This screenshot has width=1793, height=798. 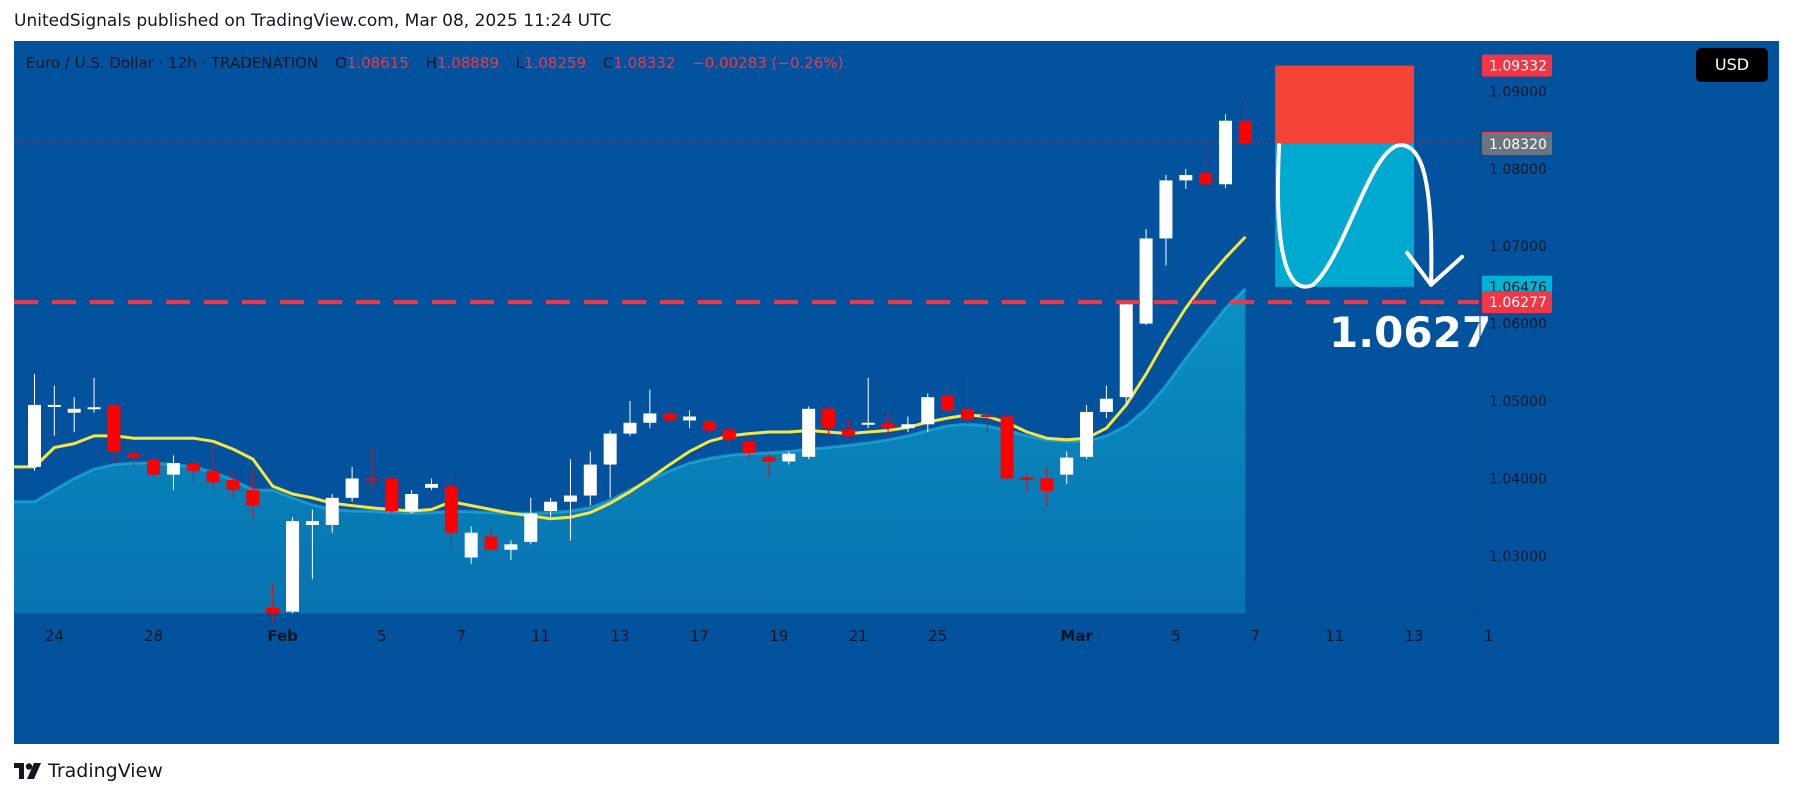 What do you see at coordinates (153, 636) in the screenshot?
I see `time-tick-label: 28` at bounding box center [153, 636].